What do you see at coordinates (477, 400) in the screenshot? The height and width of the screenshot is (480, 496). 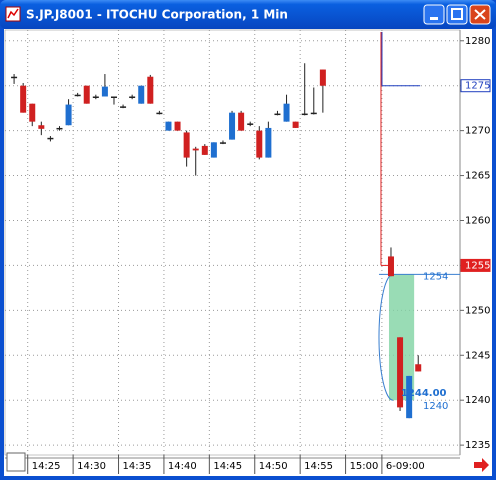 I see `y-tick-label: 1240` at bounding box center [477, 400].